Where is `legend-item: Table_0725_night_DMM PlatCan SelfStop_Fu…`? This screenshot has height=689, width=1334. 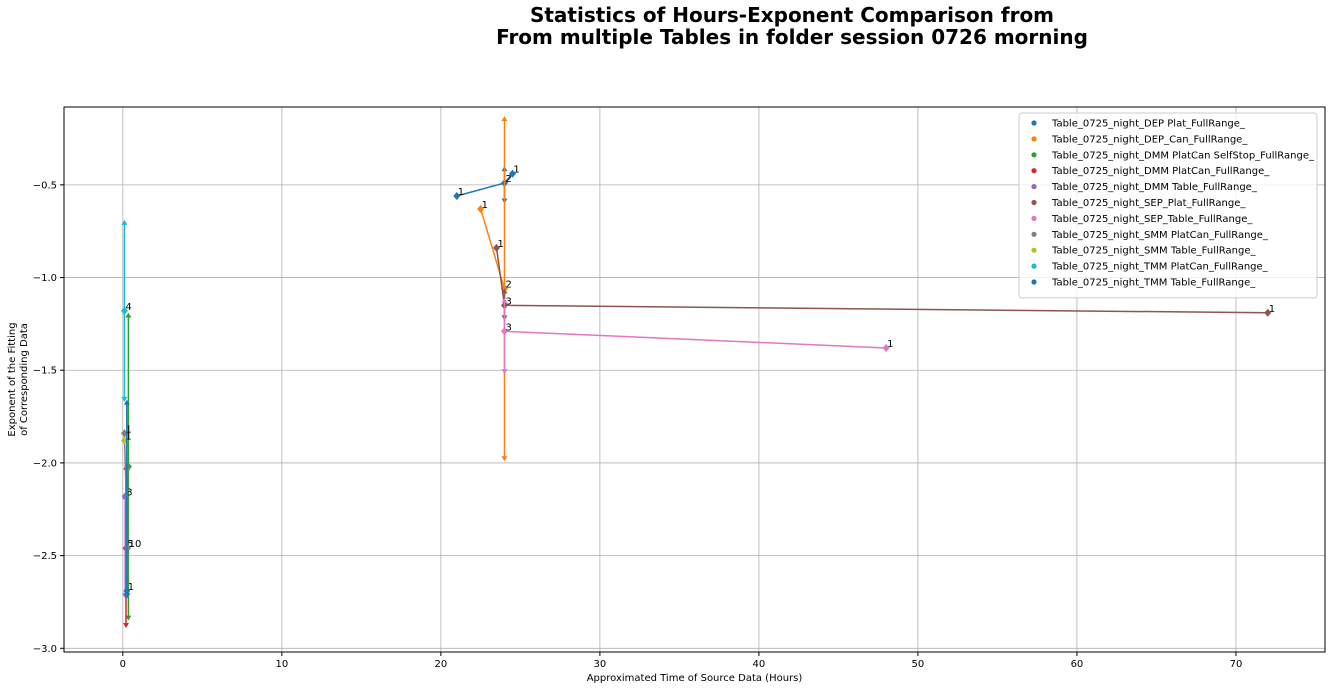 legend-item: Table_0725_night_DMM PlatCan SelfStop_Fu… is located at coordinates (1173, 155).